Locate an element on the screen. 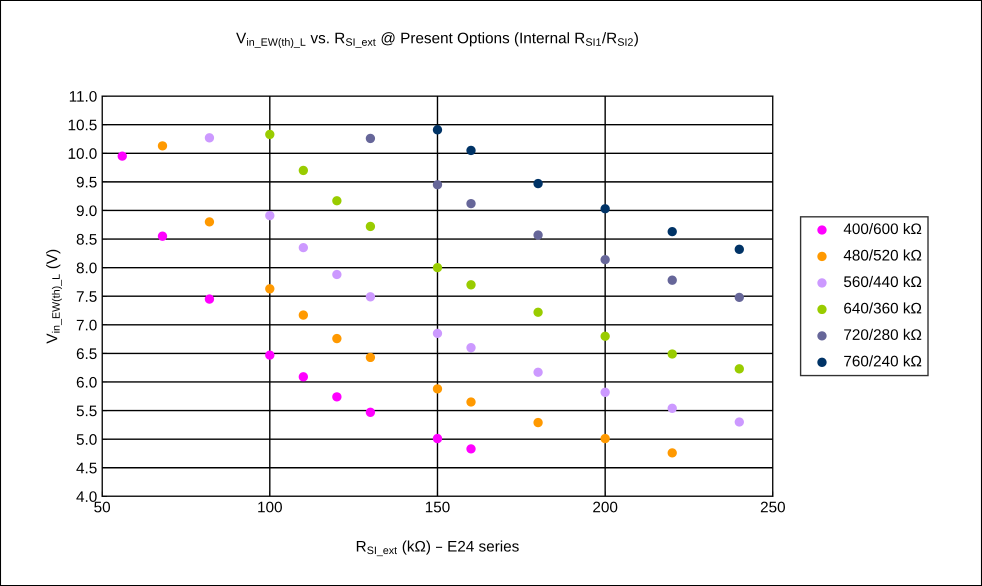  legend-label: 480/520 kΩ is located at coordinates (883, 255).